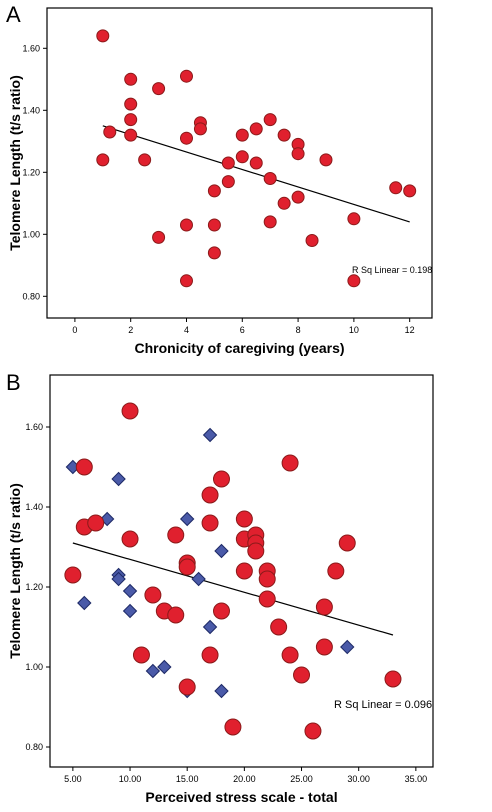  I want to click on x-tick-label: 2, so click(130, 330).